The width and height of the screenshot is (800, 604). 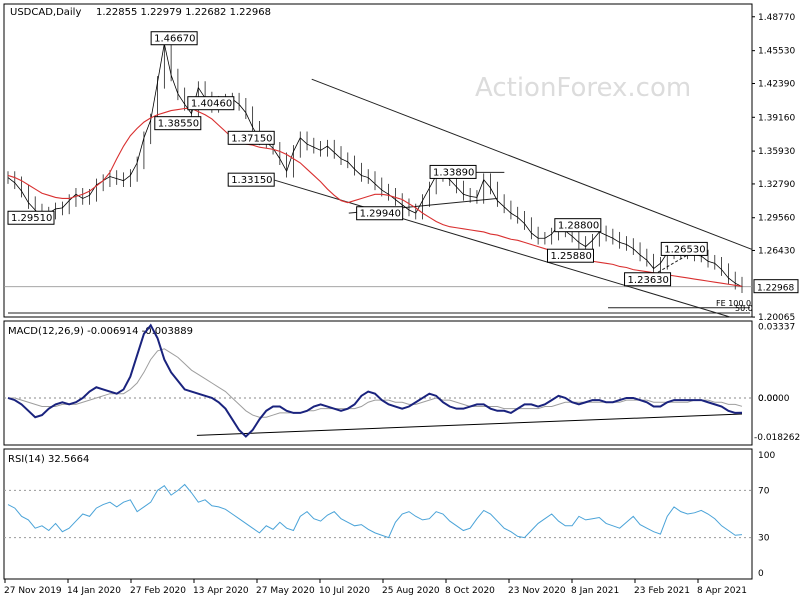 I want to click on price-annotation-label: 1.38550, so click(x=178, y=124).